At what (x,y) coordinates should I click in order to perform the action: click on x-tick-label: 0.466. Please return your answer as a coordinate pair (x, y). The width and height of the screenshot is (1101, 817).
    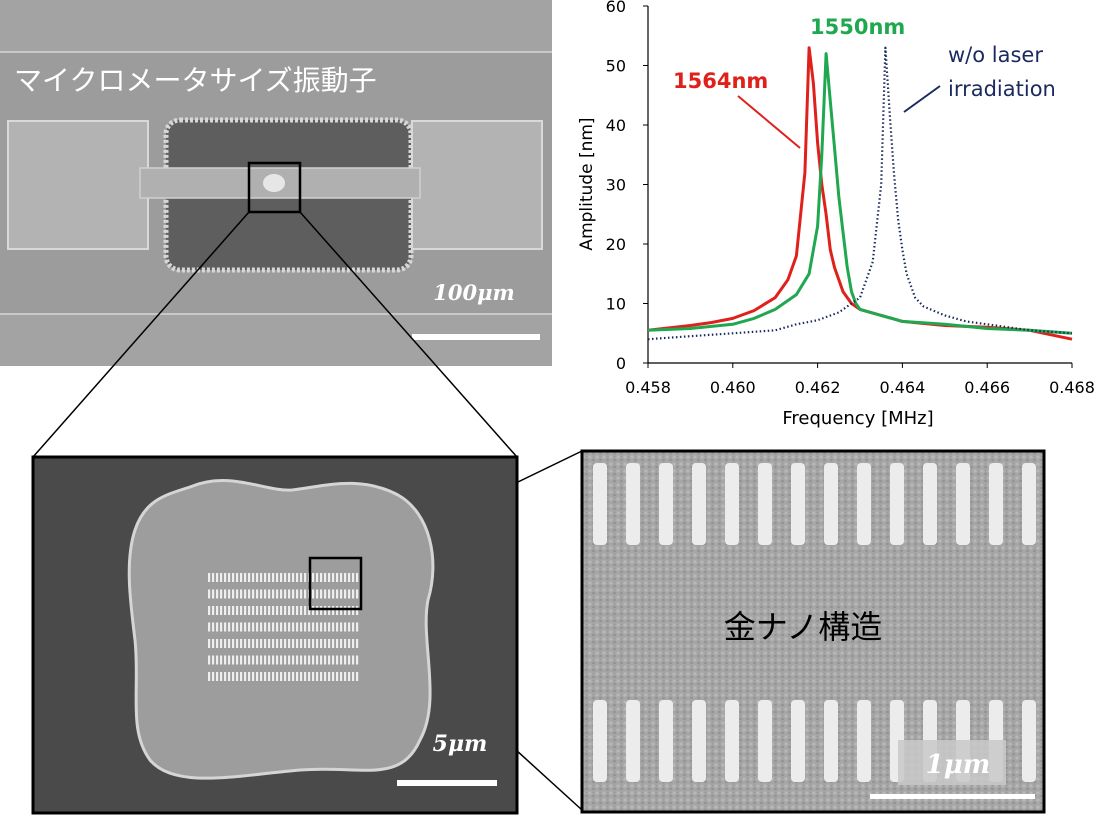
    Looking at the image, I should click on (987, 387).